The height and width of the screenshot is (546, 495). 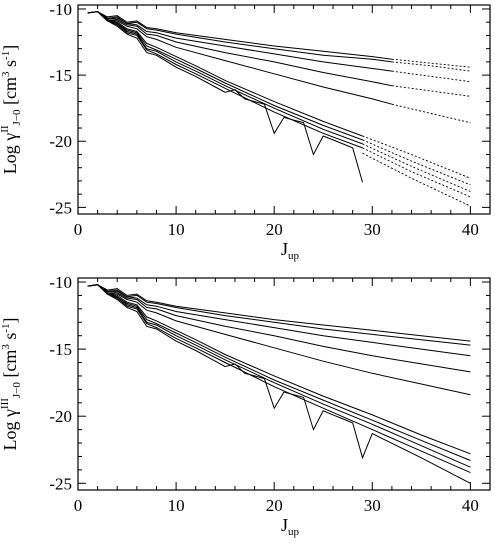 I want to click on y-title-sup: III, so click(x=5, y=403).